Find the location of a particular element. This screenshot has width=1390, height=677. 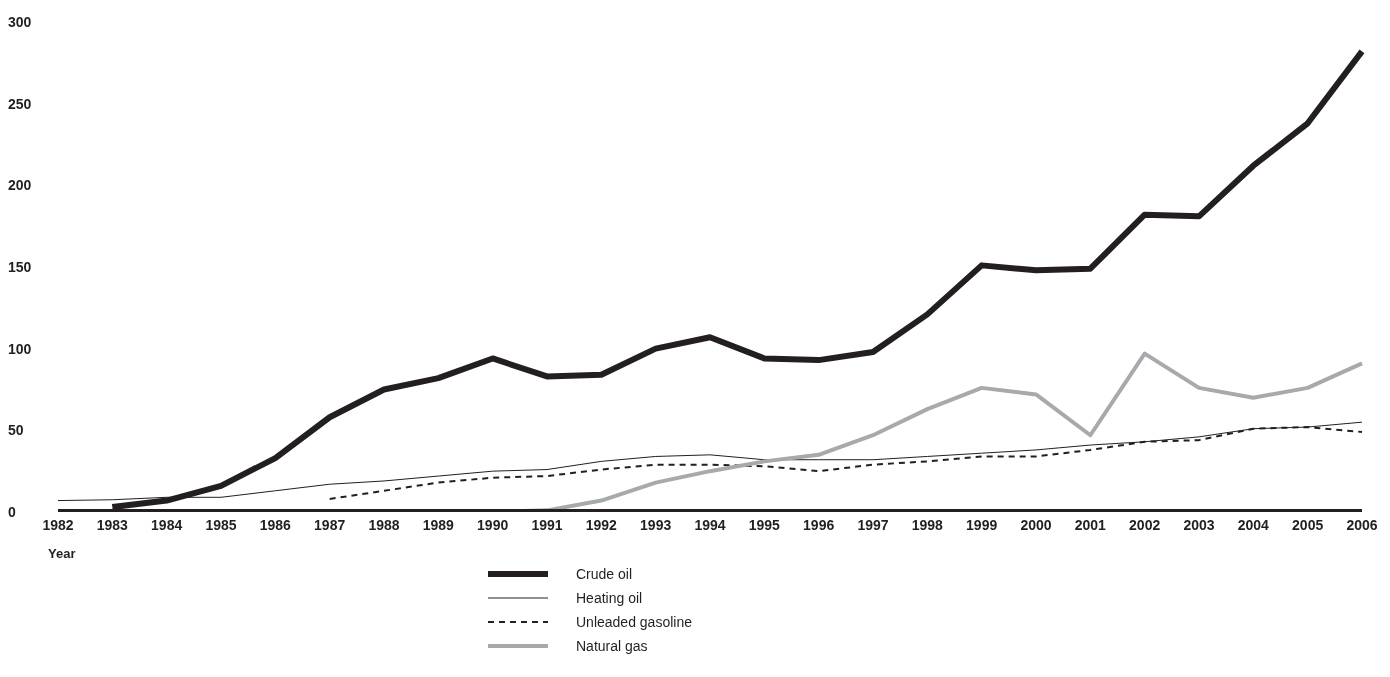

x-tick-label: 1997 is located at coordinates (873, 524).